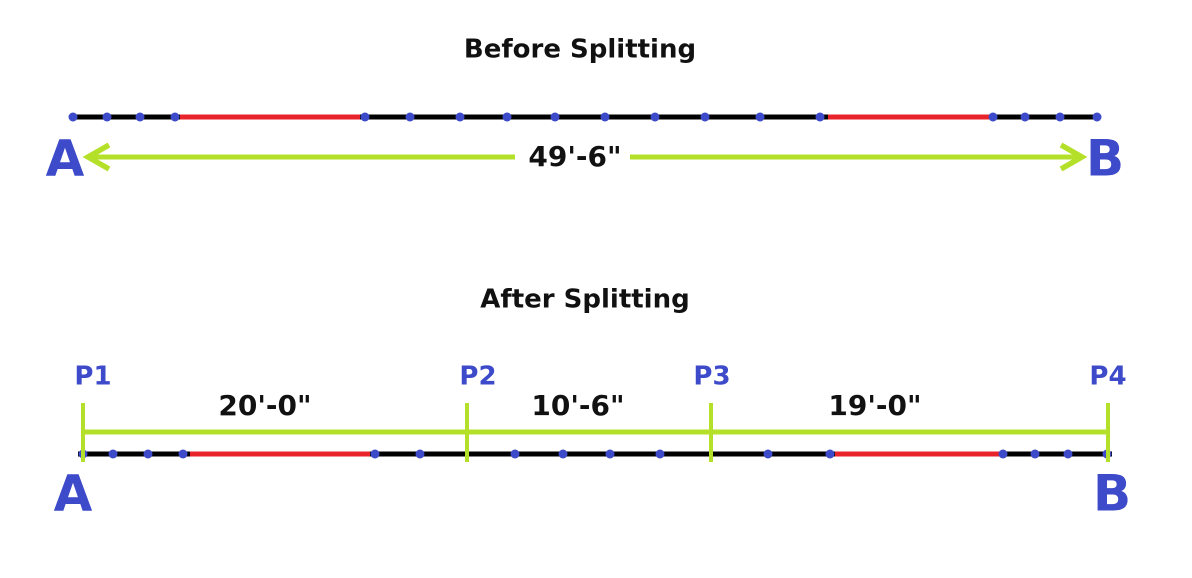  Describe the element at coordinates (92, 377) in the screenshot. I see `point-label: P1` at that location.